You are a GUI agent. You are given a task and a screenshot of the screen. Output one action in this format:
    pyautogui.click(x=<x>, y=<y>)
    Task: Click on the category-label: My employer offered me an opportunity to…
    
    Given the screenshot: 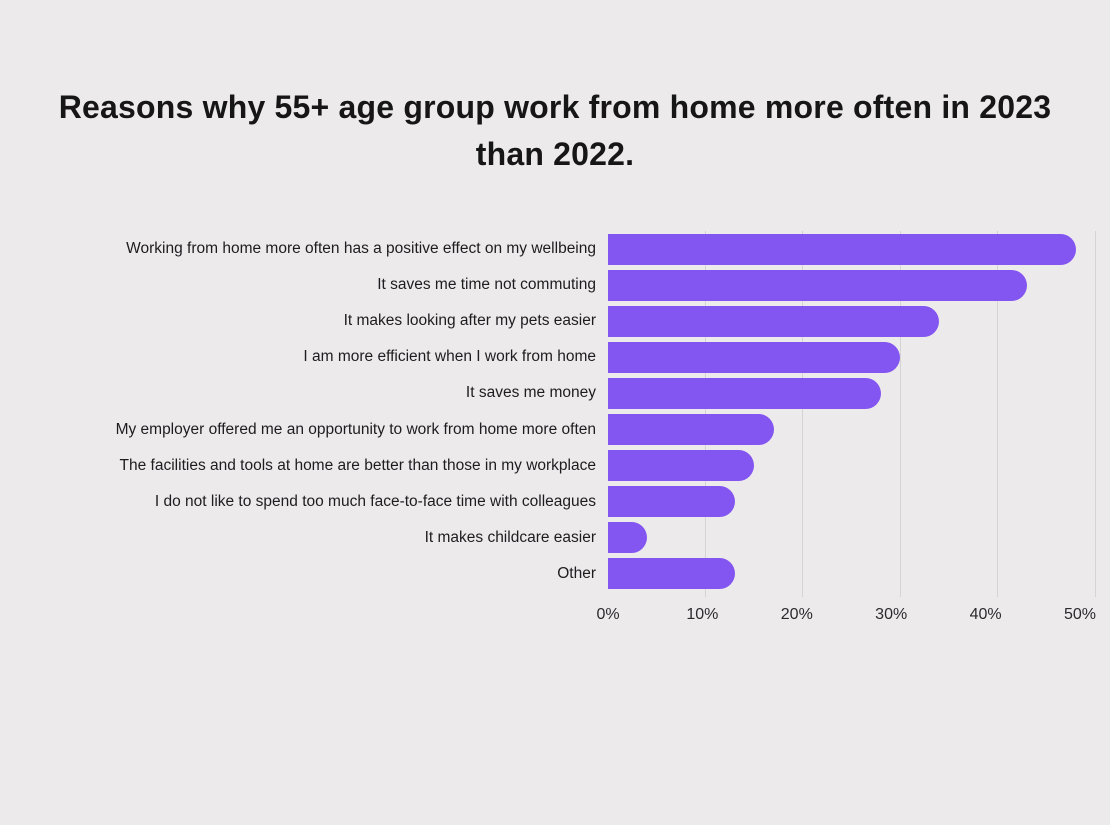 What is the action you would take?
    pyautogui.click(x=355, y=429)
    